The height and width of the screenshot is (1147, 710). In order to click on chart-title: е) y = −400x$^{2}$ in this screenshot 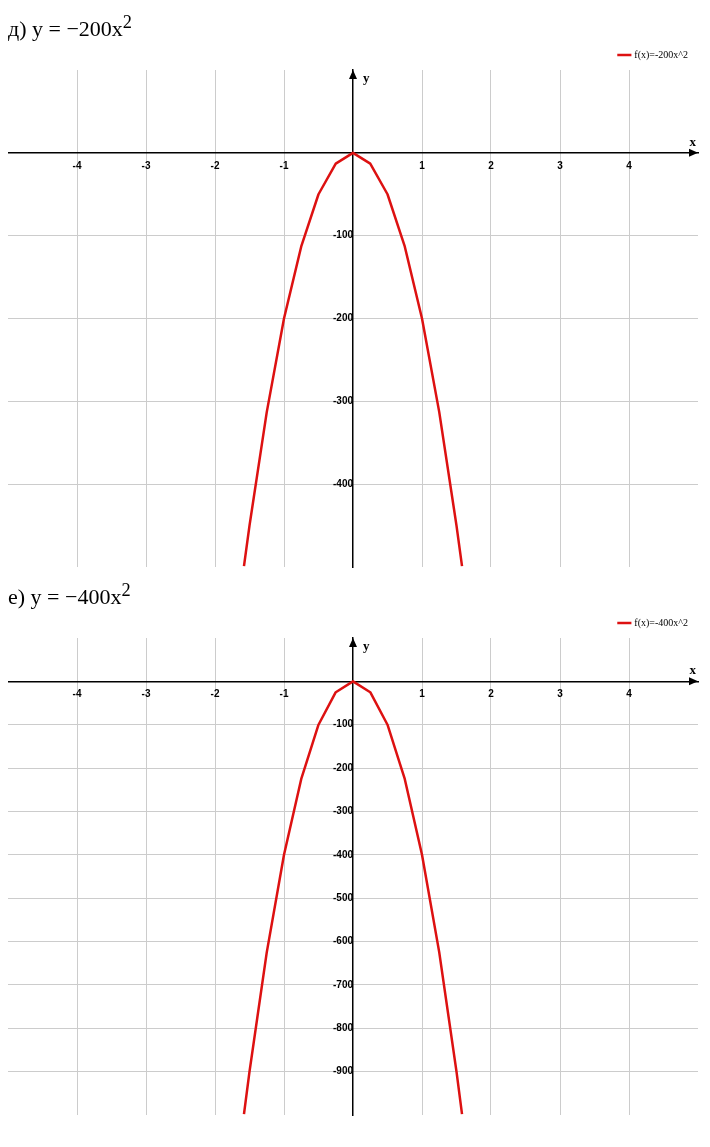, I will do `click(70, 594)`.